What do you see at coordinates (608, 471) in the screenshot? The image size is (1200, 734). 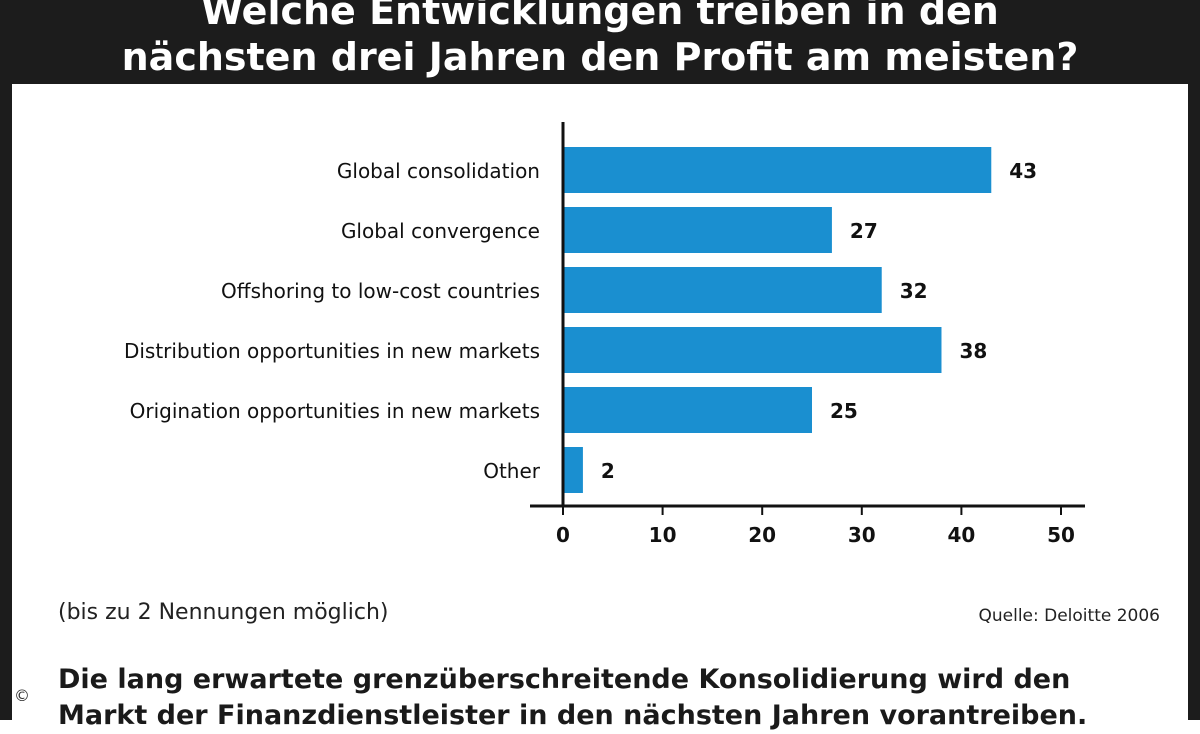 I see `value-label-5: 2` at bounding box center [608, 471].